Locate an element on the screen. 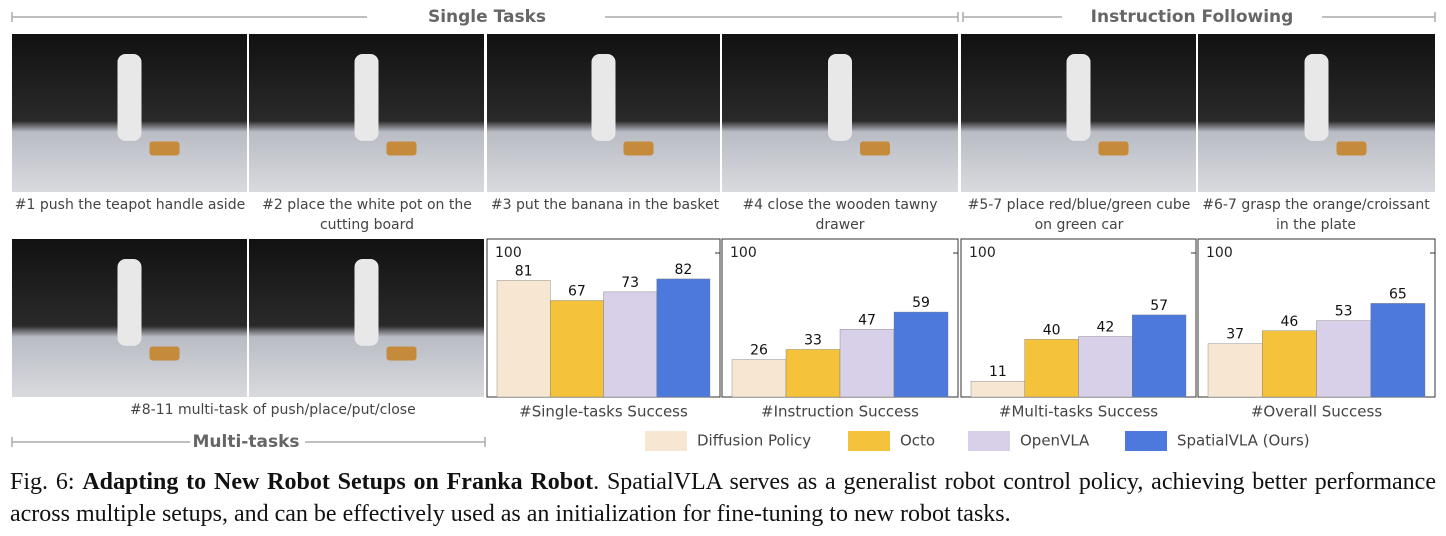 The width and height of the screenshot is (1446, 536). section-header: Single Tasks is located at coordinates (487, 17).